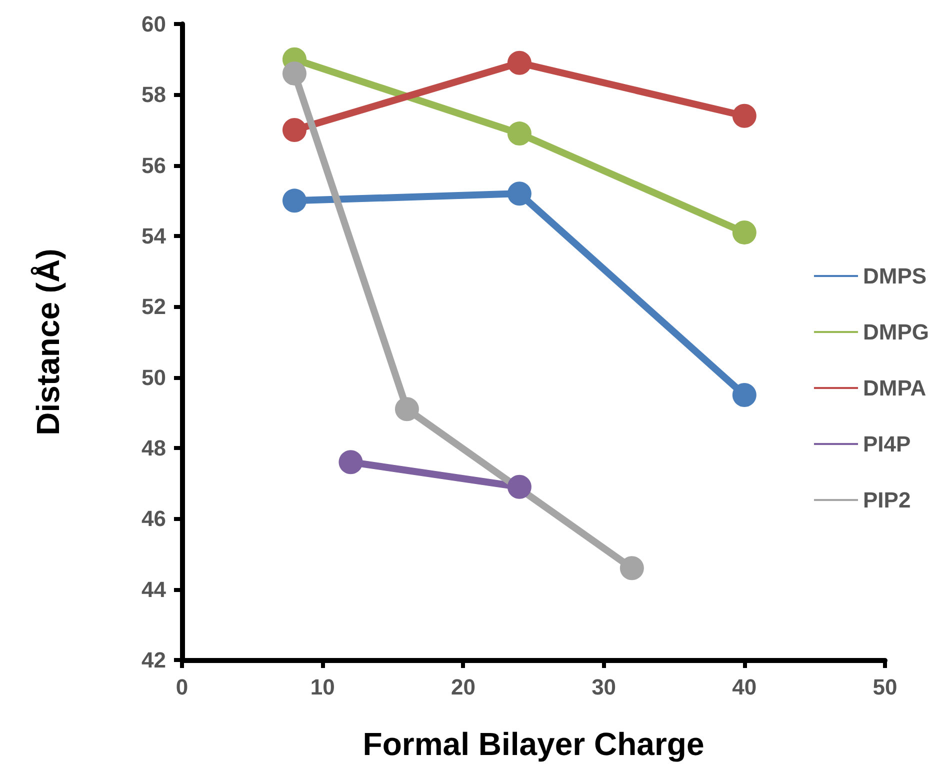  I want to click on y-tick-label: 52, so click(154, 307).